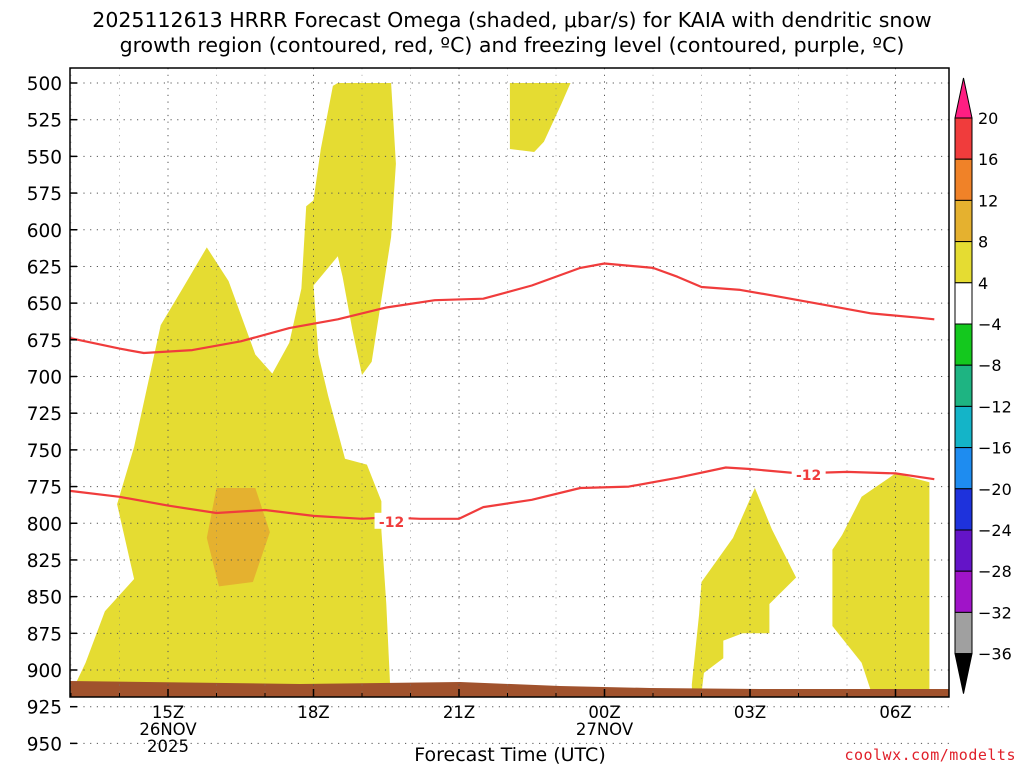  I want to click on x-tick-label: 27NOV, so click(605, 729).